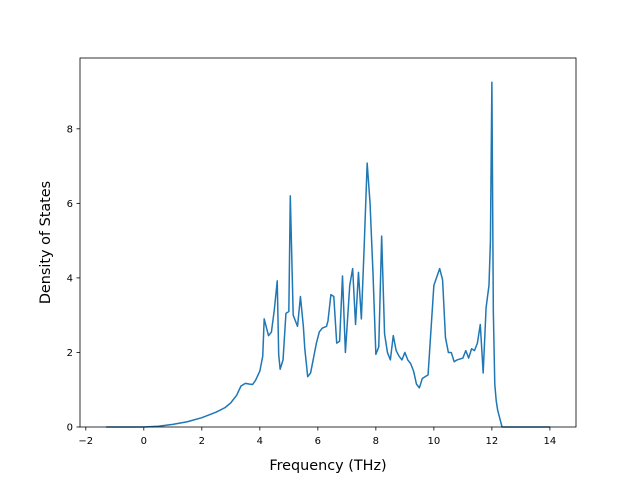 Image resolution: width=640 pixels, height=480 pixels. Describe the element at coordinates (144, 441) in the screenshot. I see `x-tick-label: 0` at that location.